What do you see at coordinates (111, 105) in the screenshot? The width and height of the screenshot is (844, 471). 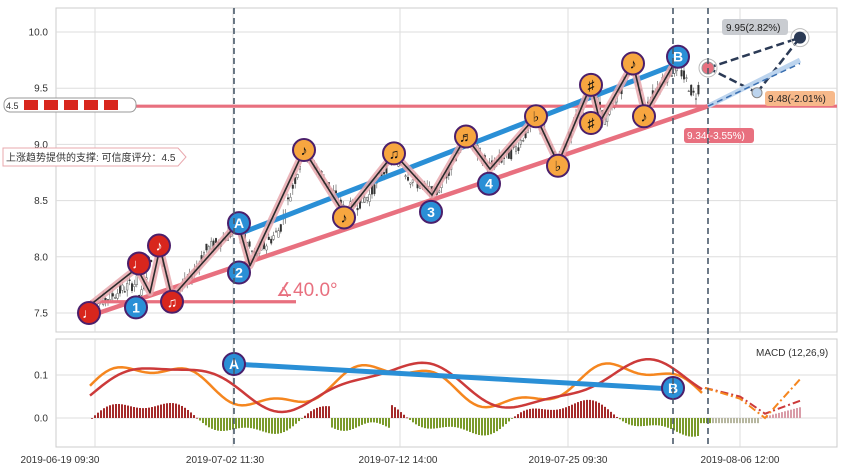 I see `rating-icon` at bounding box center [111, 105].